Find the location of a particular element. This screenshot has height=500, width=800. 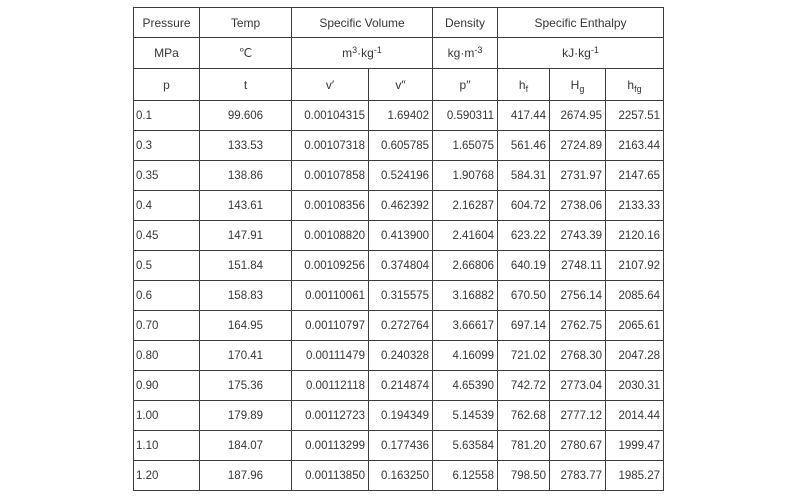

cell-h-g: 2738.06 is located at coordinates (578, 205).